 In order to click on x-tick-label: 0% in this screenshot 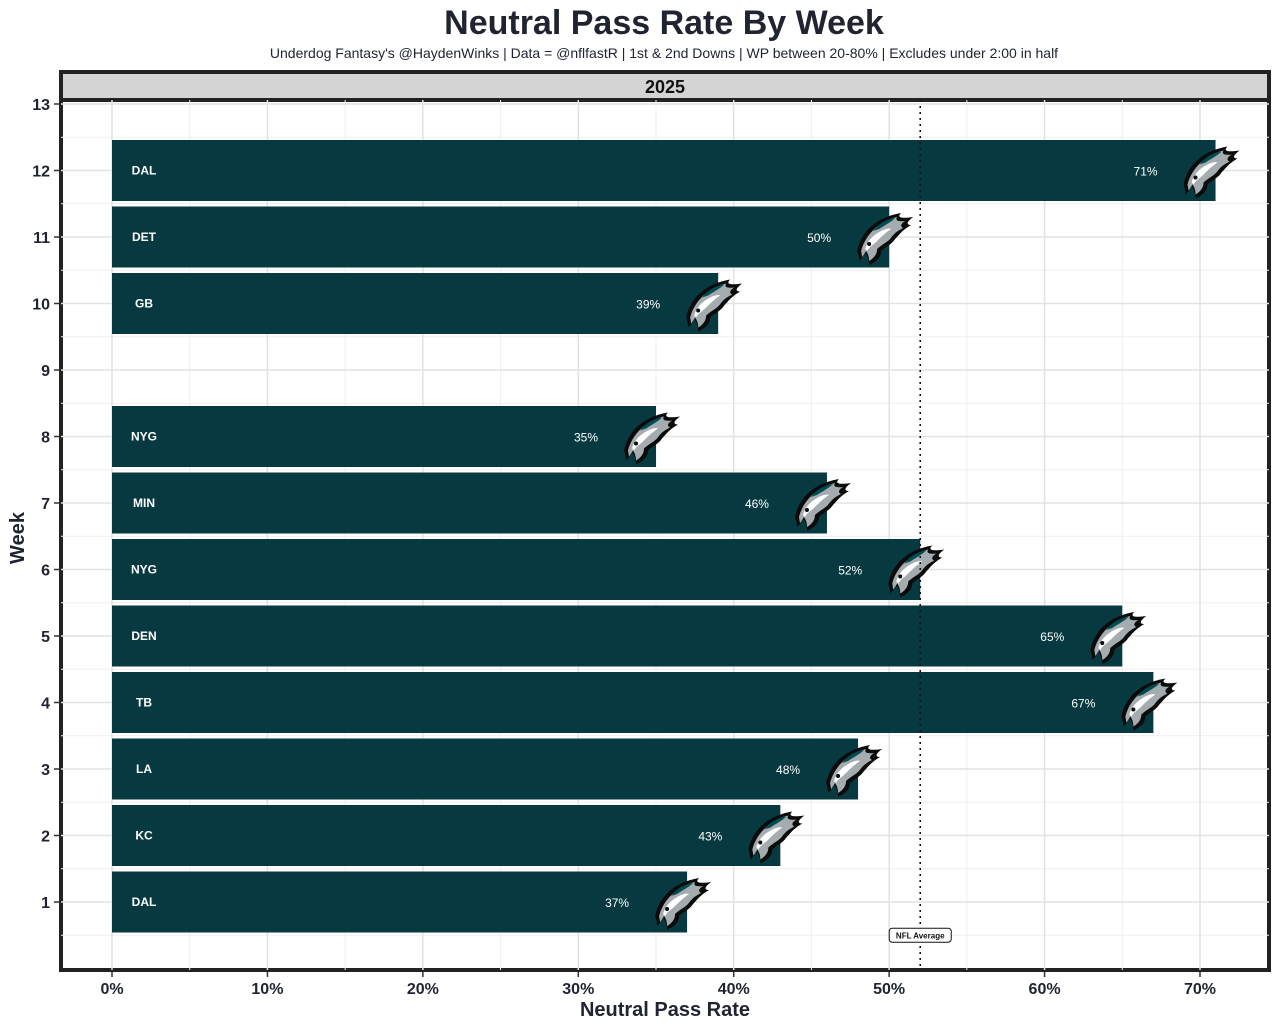, I will do `click(111, 989)`.